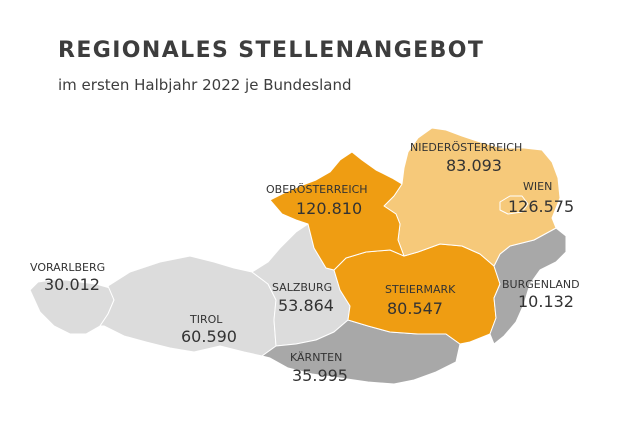 This screenshot has width=640, height=427. Describe the element at coordinates (271, 50) in the screenshot. I see `map-title: REGIONALES STELLENANGEBOT` at that location.